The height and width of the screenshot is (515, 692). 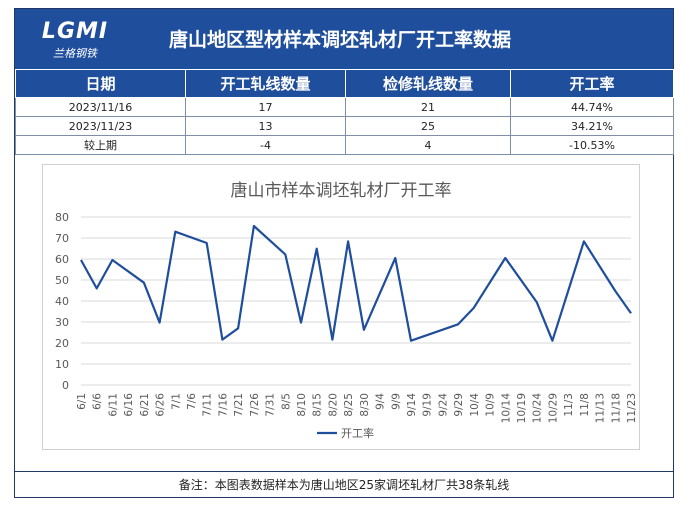 I want to click on chart-legend: 开工率, so click(x=345, y=433).